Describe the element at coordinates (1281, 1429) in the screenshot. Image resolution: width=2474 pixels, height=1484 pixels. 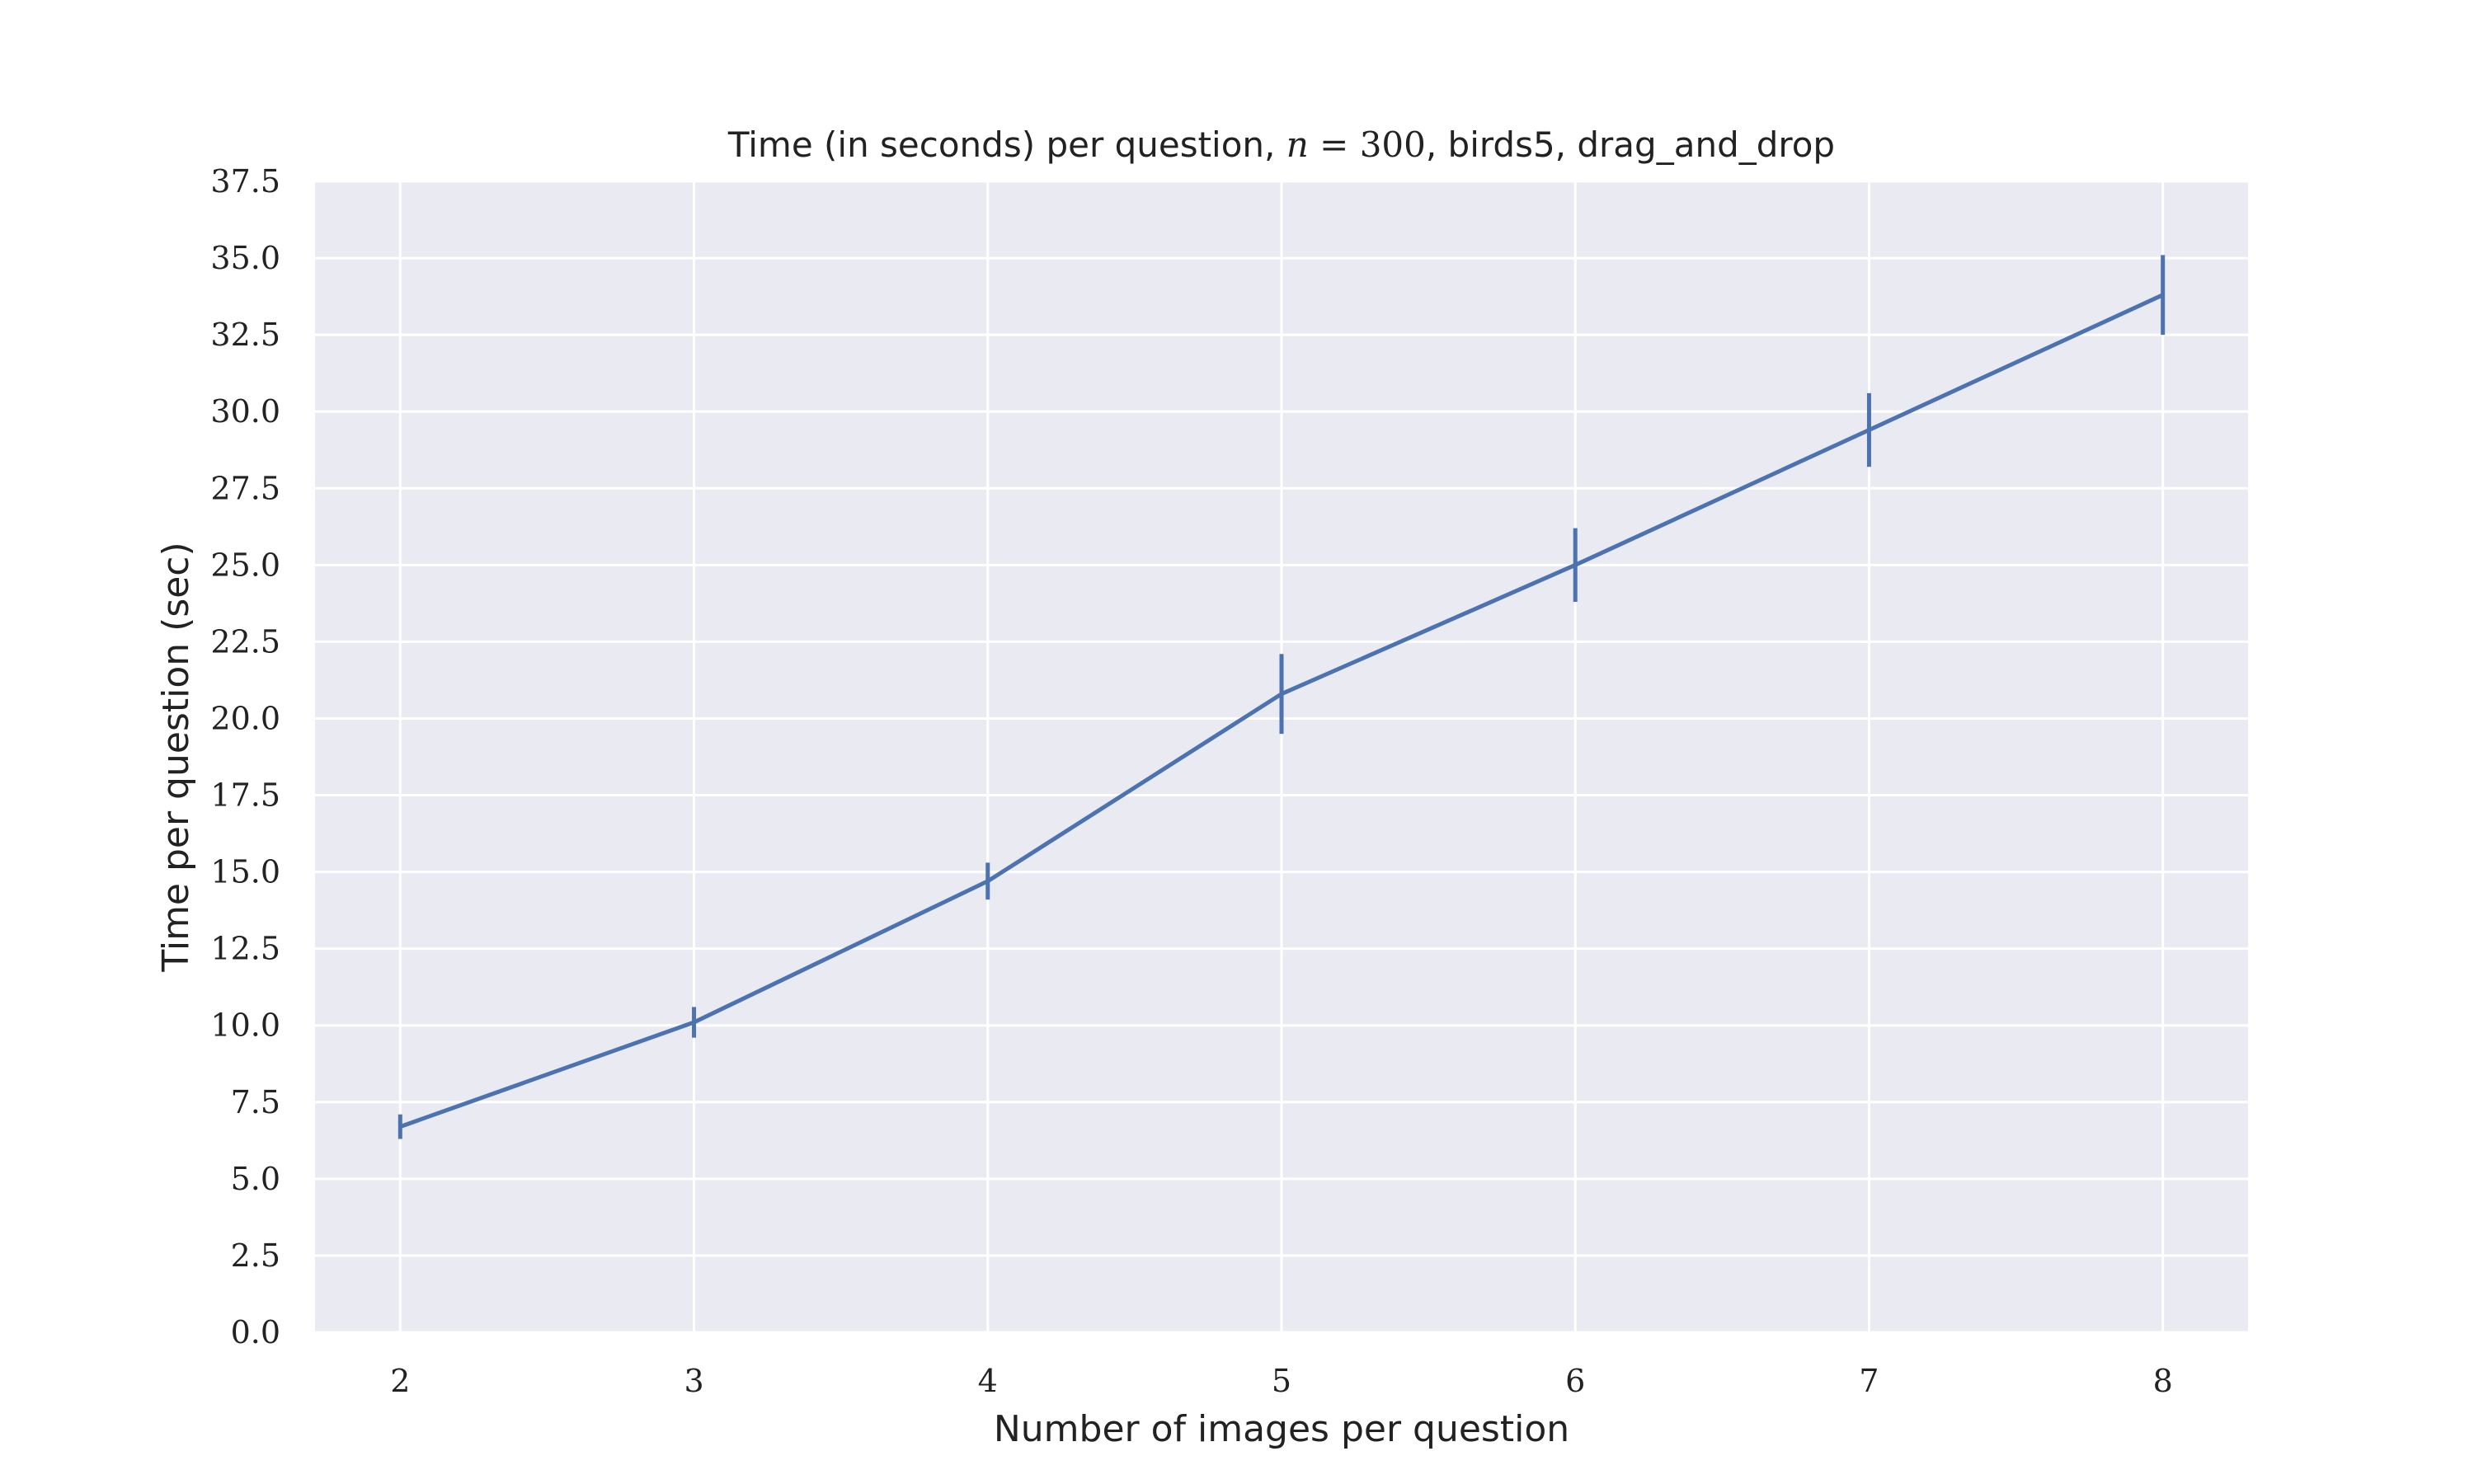
I see `x-axis-label: Number of images per question` at that location.